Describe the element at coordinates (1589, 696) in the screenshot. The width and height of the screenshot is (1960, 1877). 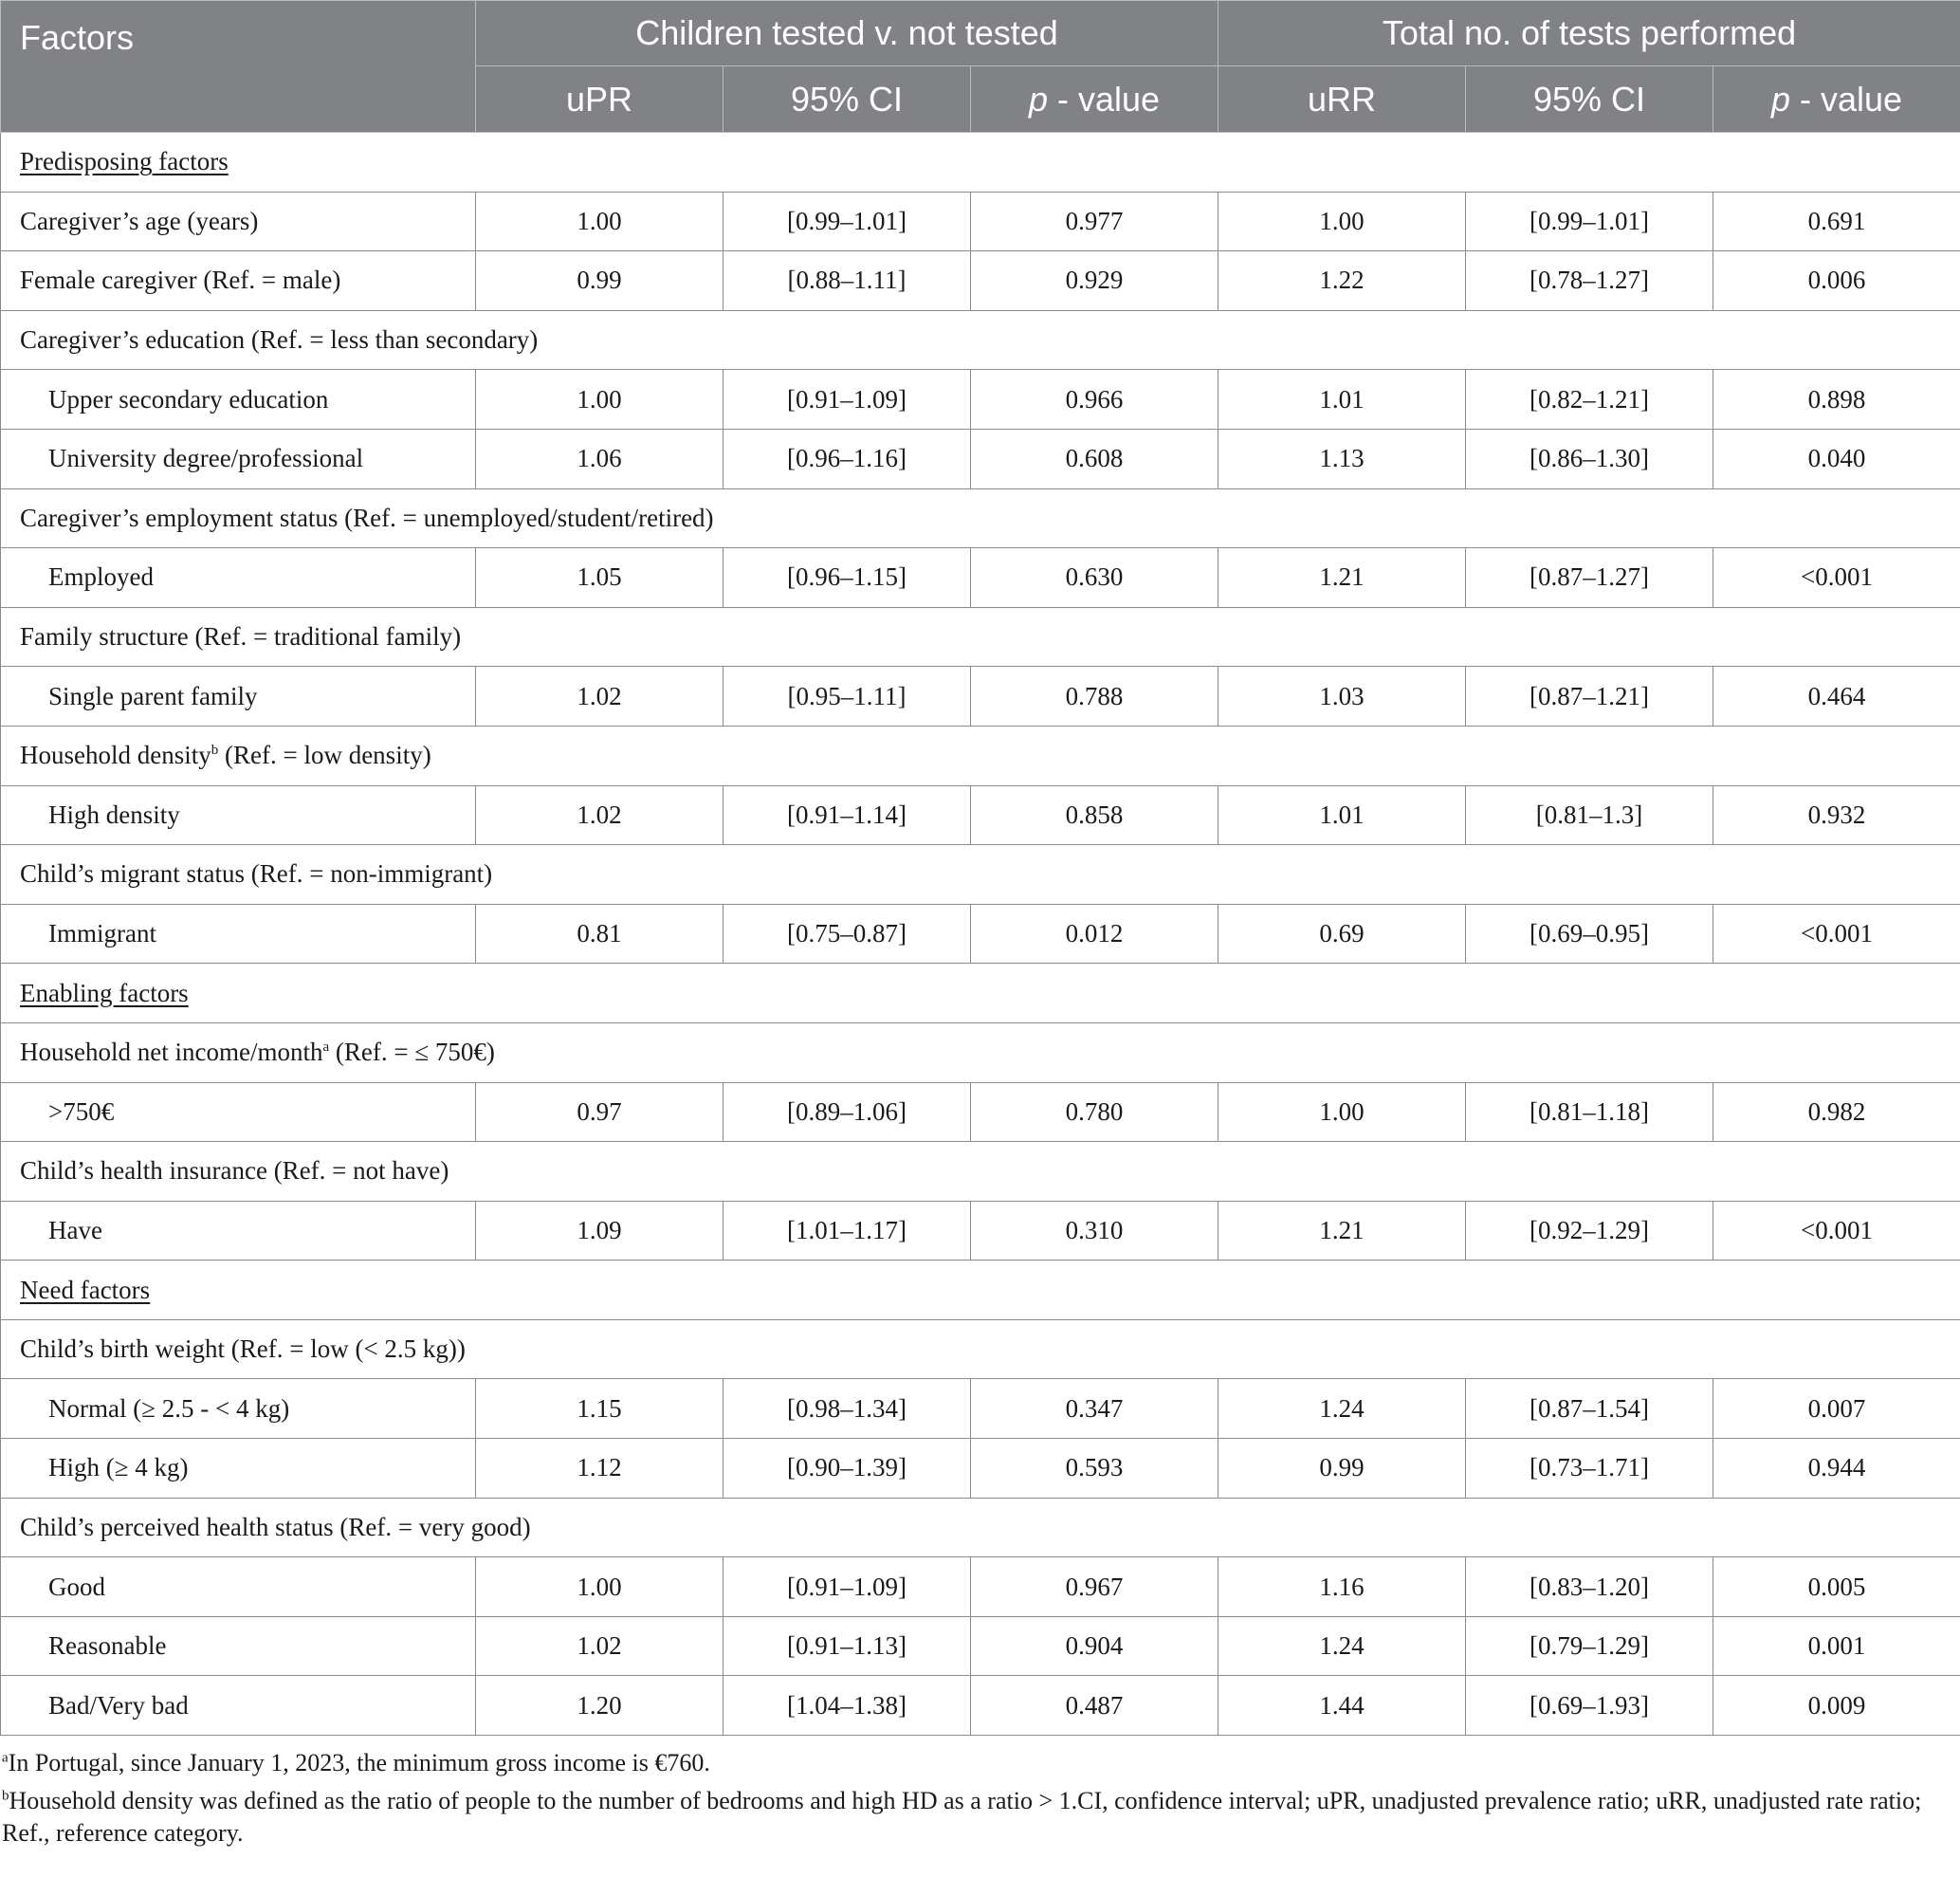
I see `ci-cell: [0.87–1.21]` at that location.